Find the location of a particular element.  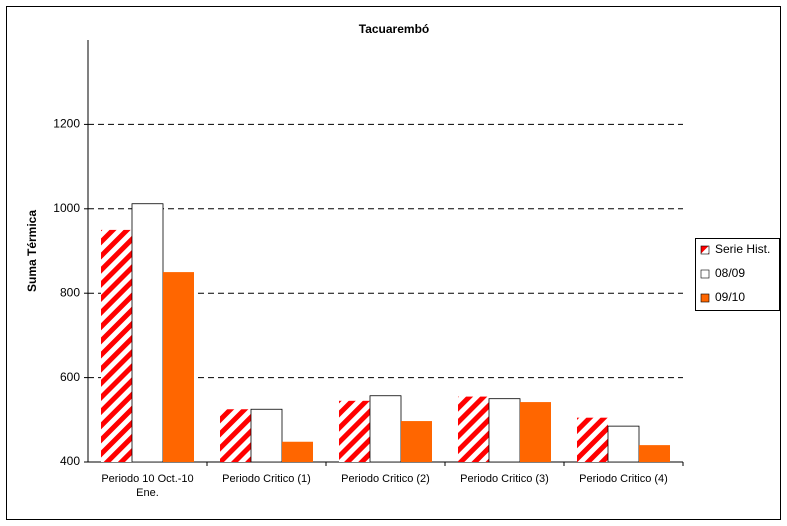

x-tick-label: Periodo Critico (3) is located at coordinates (504, 479).